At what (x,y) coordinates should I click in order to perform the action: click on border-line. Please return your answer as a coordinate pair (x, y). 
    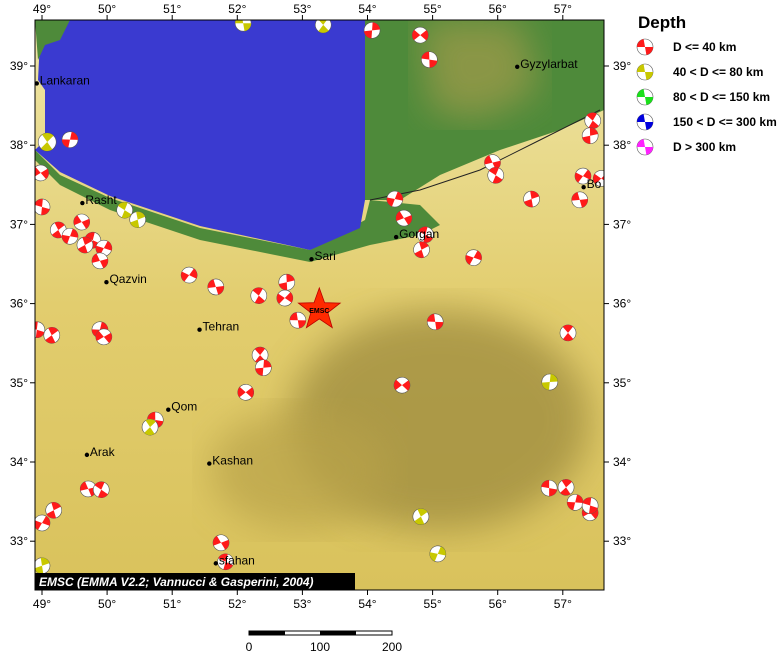
    Looking at the image, I should click on (485, 155).